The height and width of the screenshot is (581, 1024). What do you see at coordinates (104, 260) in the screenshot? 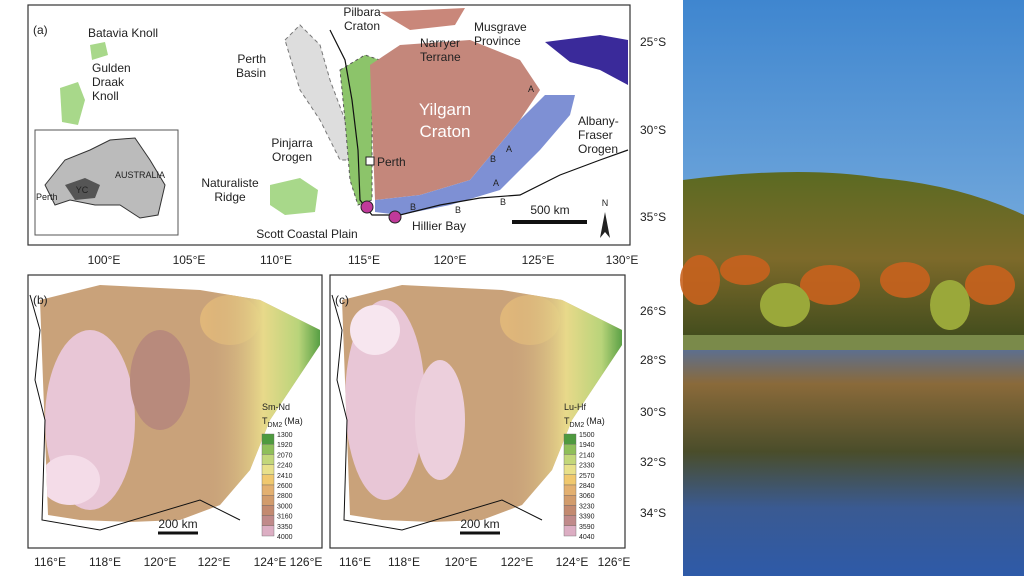
I see `lon-tick-label: 100°E` at bounding box center [104, 260].